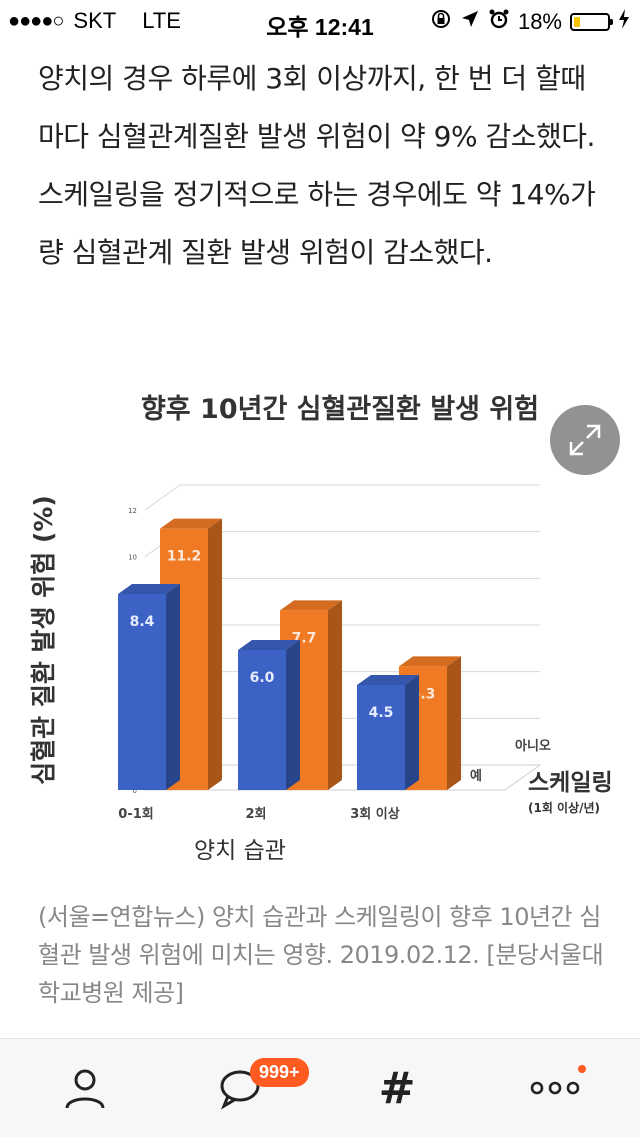 This screenshot has height=1137, width=640. Describe the element at coordinates (454, 723) in the screenshot. I see `bar-no-2-side` at that location.